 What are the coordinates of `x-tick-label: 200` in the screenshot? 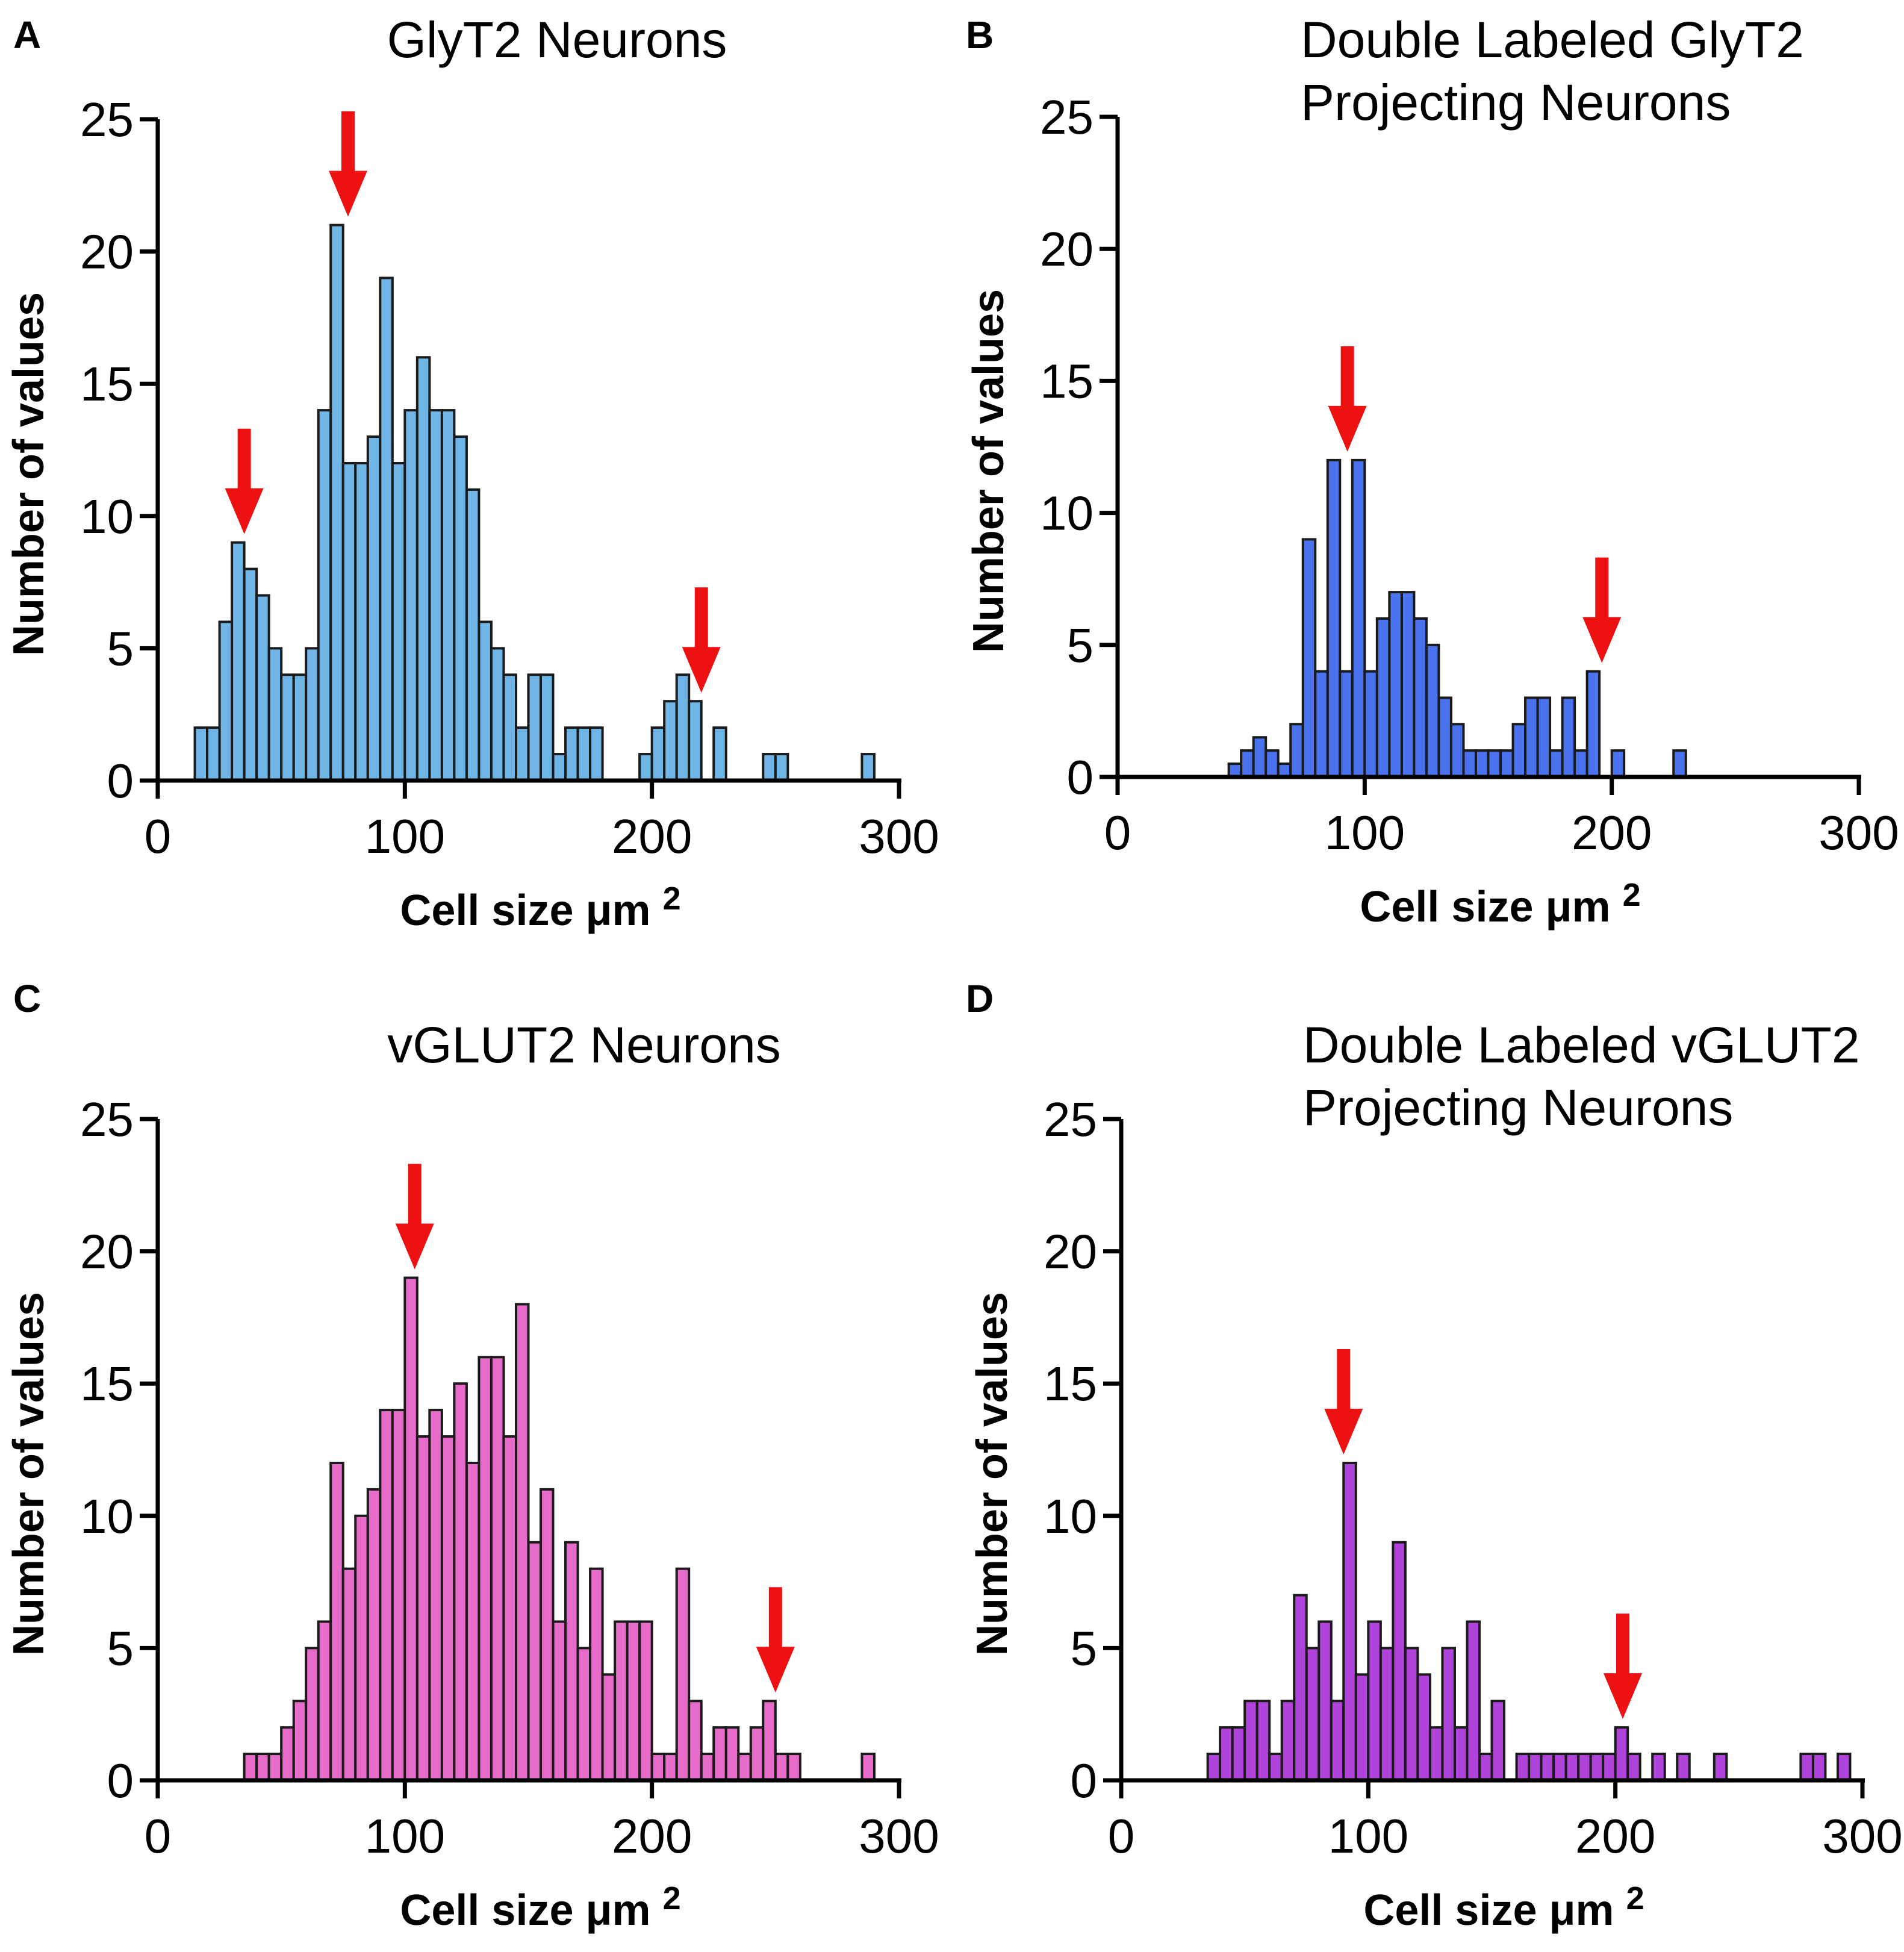 It's located at (1615, 1836).